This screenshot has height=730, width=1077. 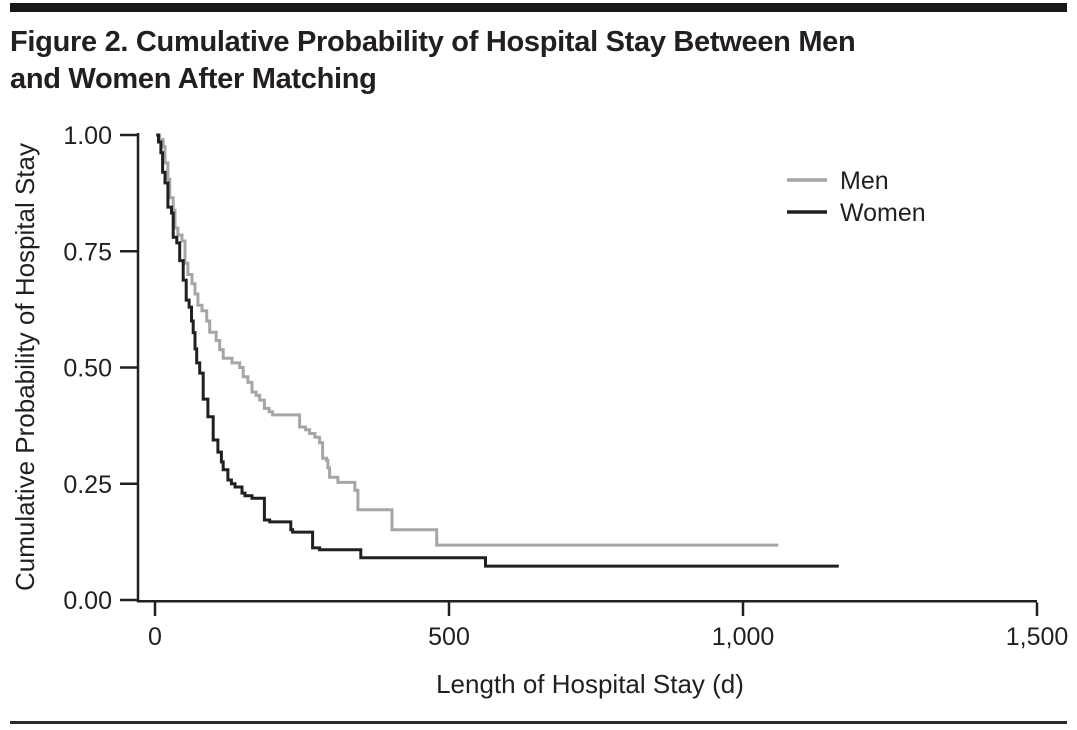 I want to click on figure-title-line2: and Women After Matching, so click(x=193, y=79).